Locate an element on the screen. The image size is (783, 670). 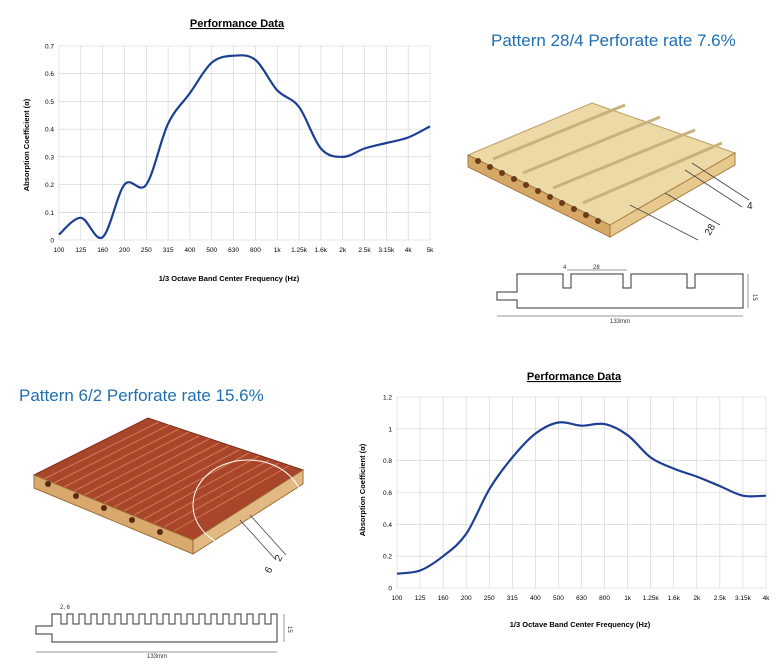
dim-pitch-label: 28 is located at coordinates (710, 230).